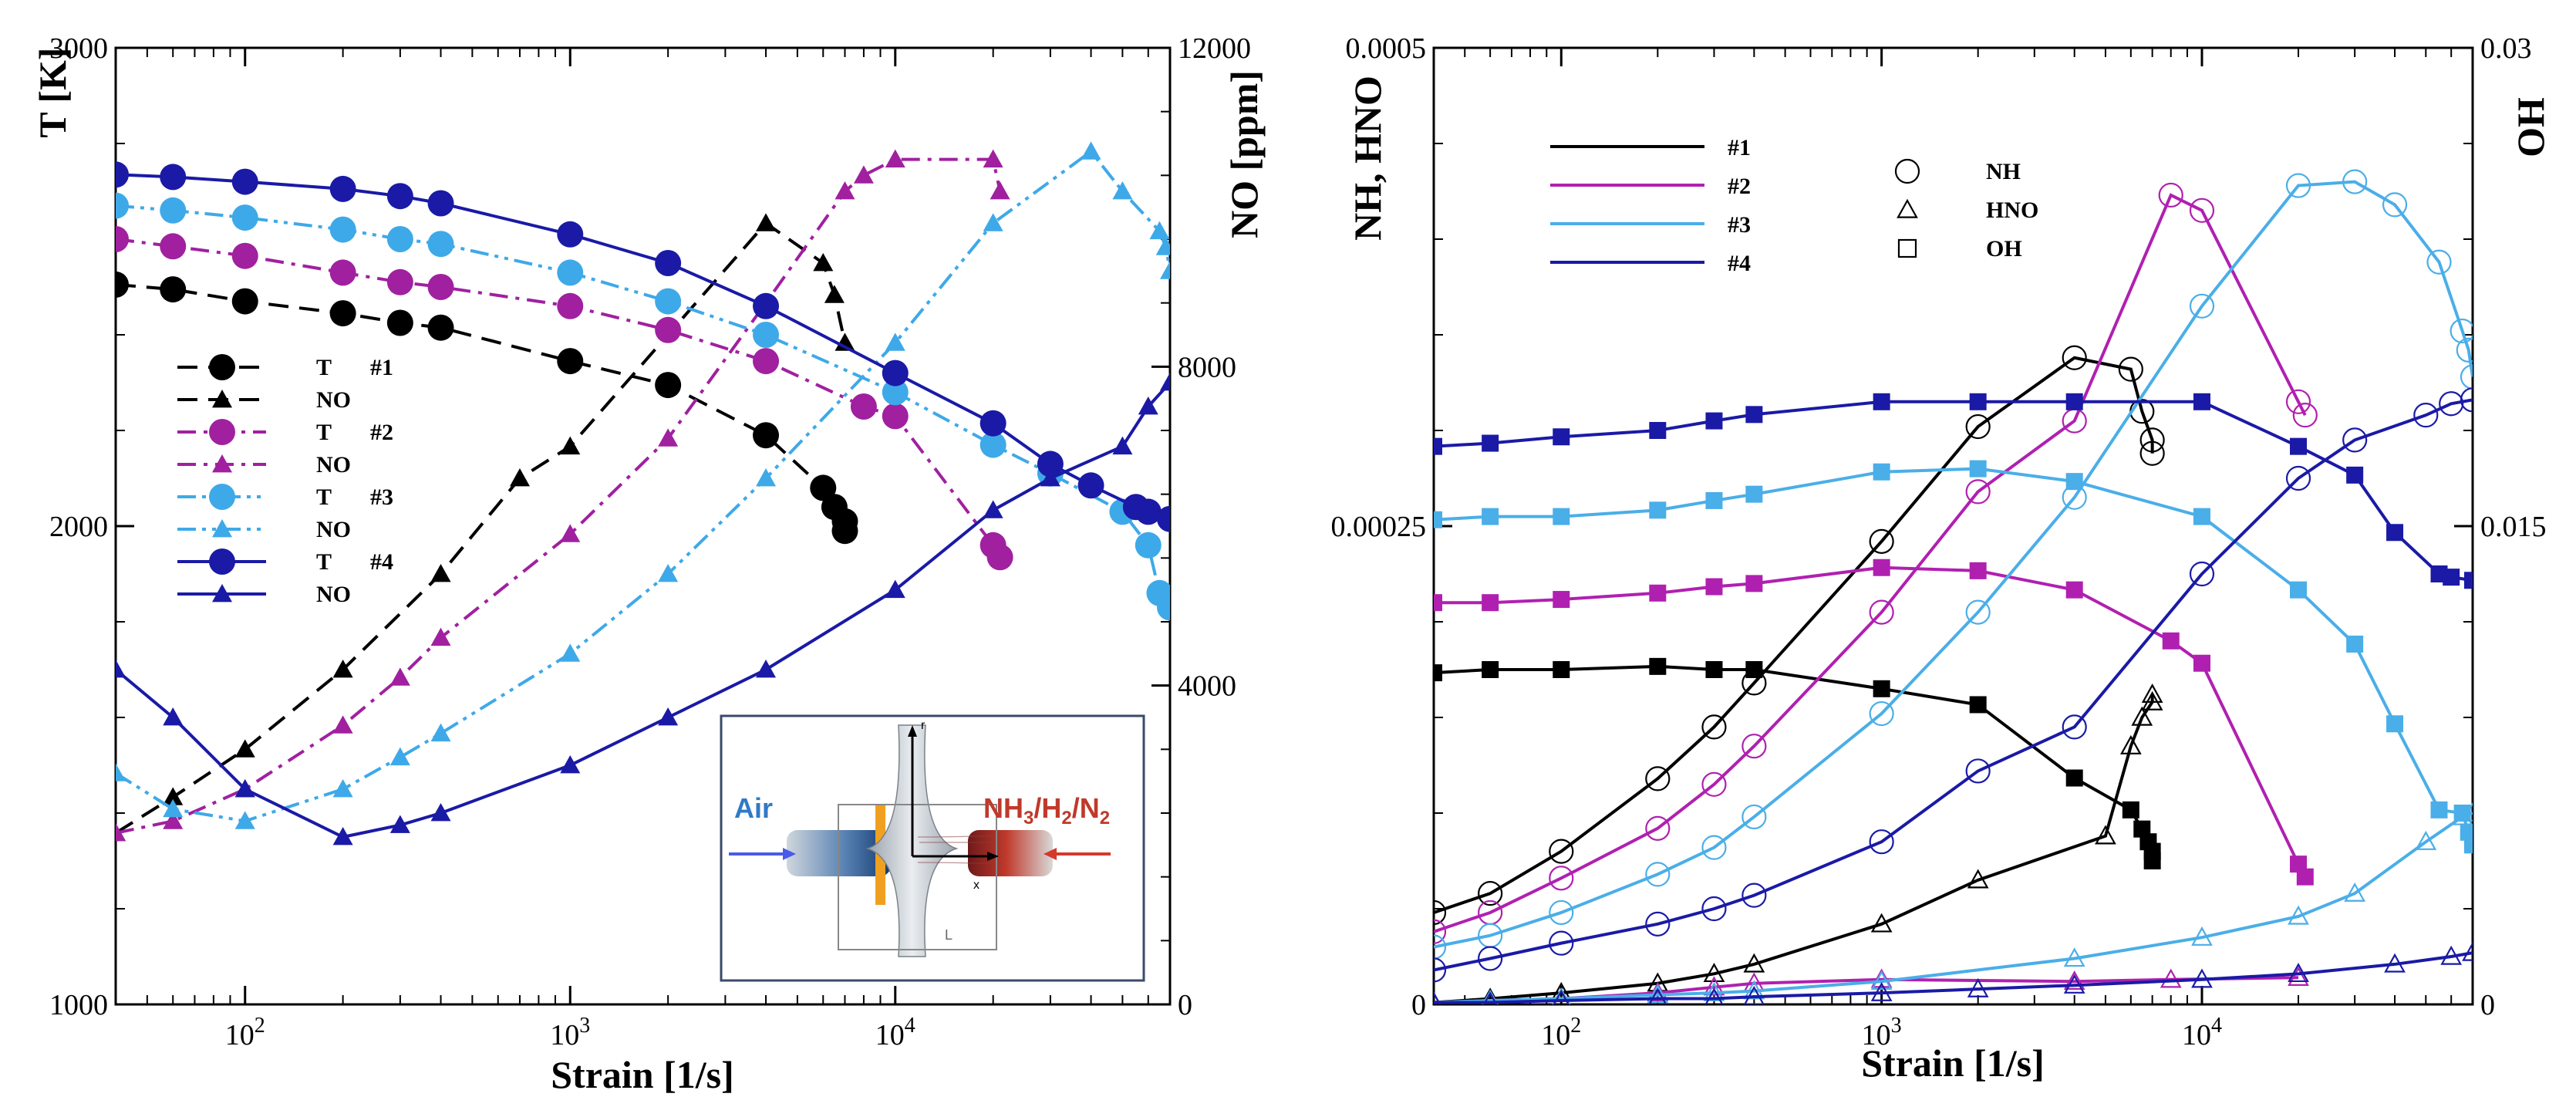  Describe the element at coordinates (1050, 854) in the screenshot. I see `fuel-arrow-head` at that location.